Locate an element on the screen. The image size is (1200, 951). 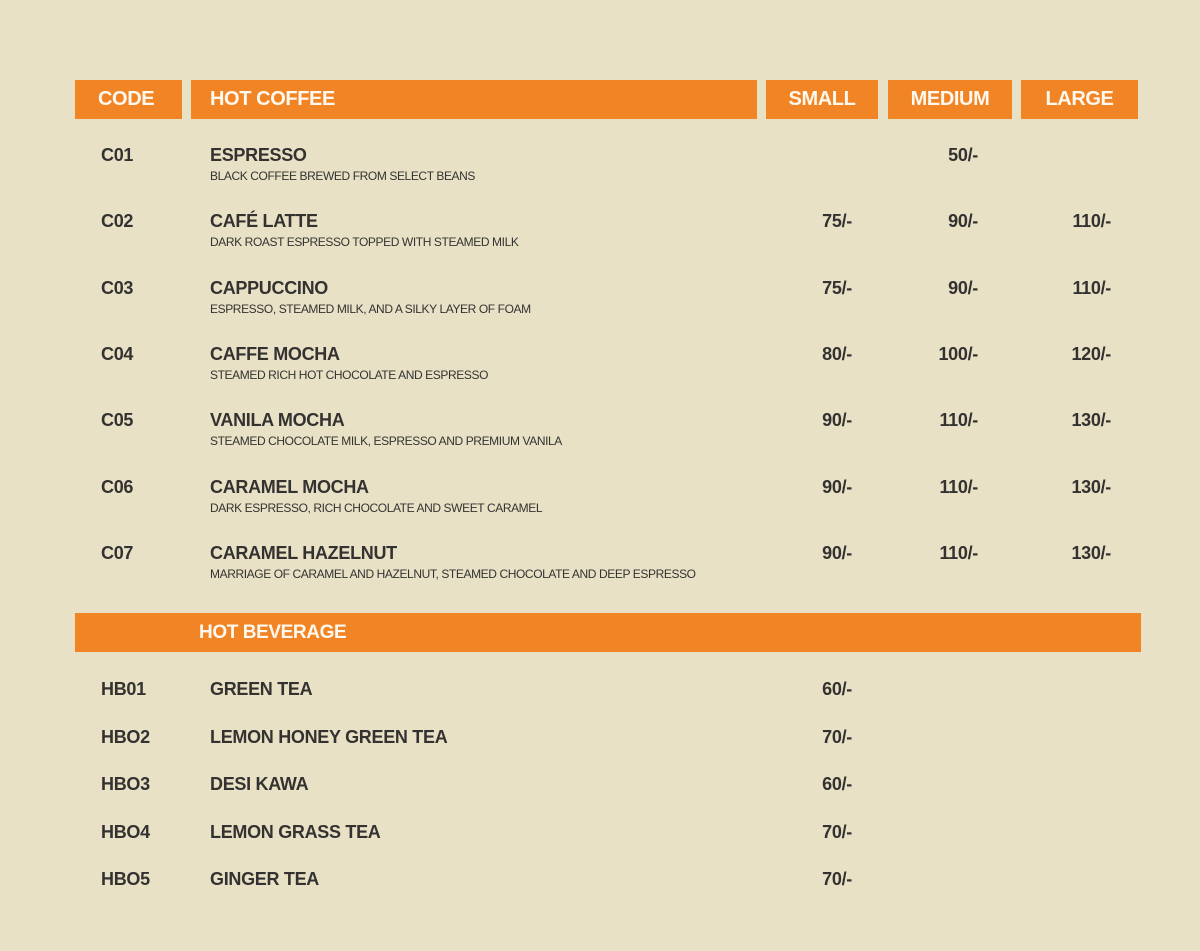
item-code: C07 is located at coordinates (117, 552).